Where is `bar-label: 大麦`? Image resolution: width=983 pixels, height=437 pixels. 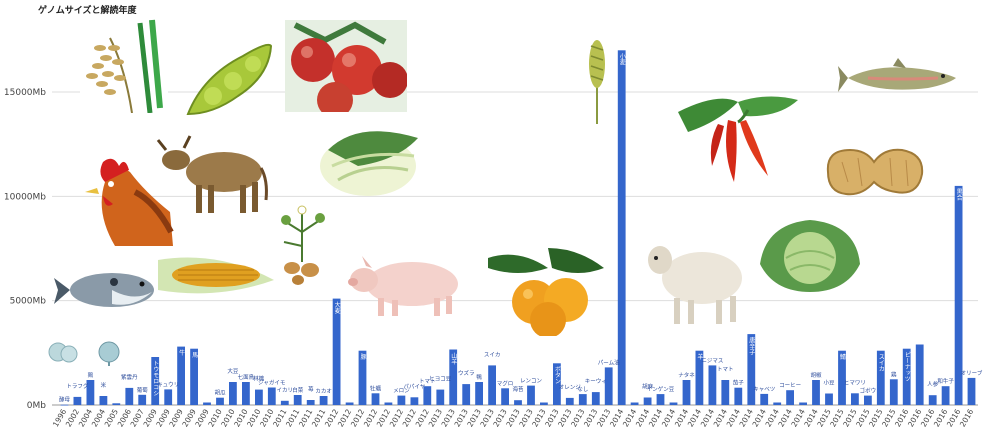
bar-label: 大麦 is located at coordinates (336, 308).